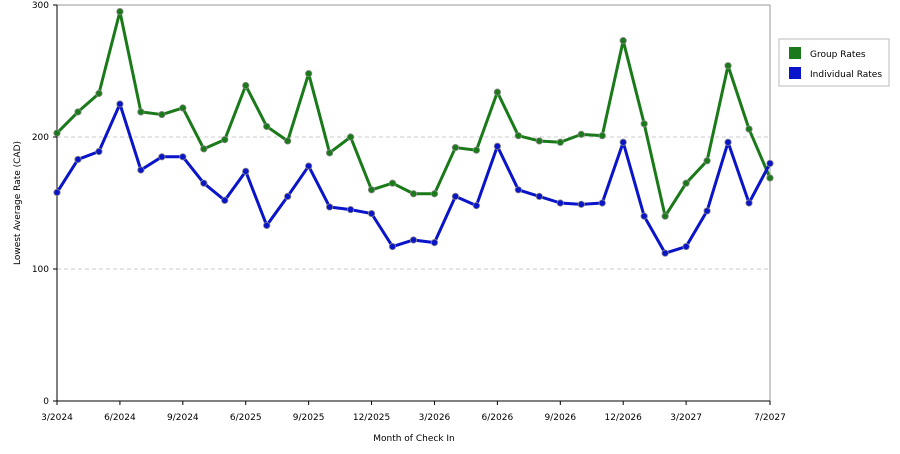 The height and width of the screenshot is (454, 900). Describe the element at coordinates (498, 418) in the screenshot. I see `x-tick-label: 6/2026` at that location.